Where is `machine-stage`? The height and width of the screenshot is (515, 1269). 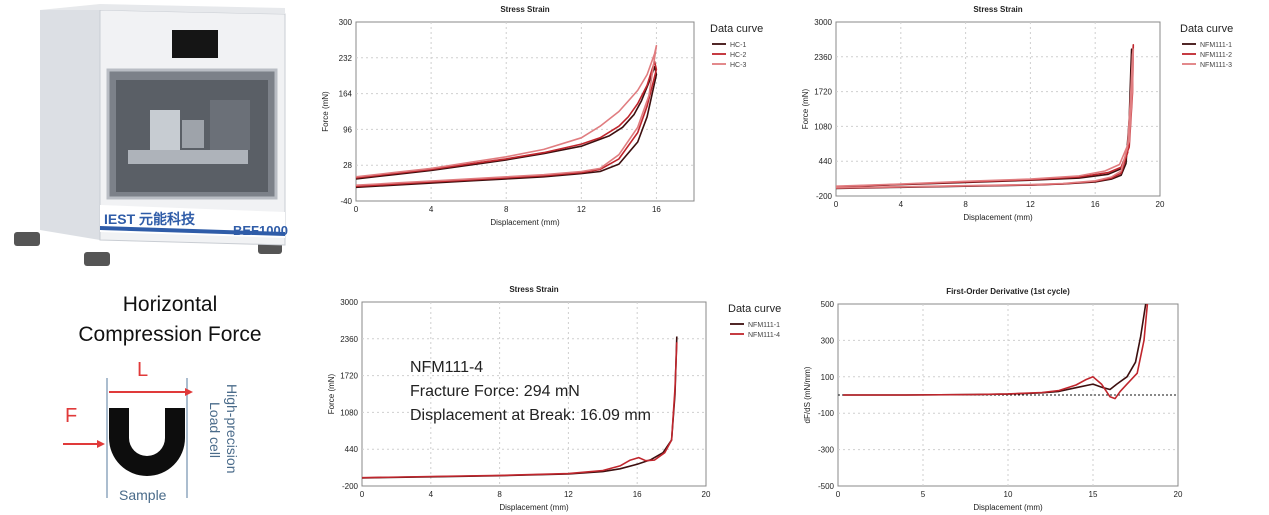 machine-stage is located at coordinates (188, 157).